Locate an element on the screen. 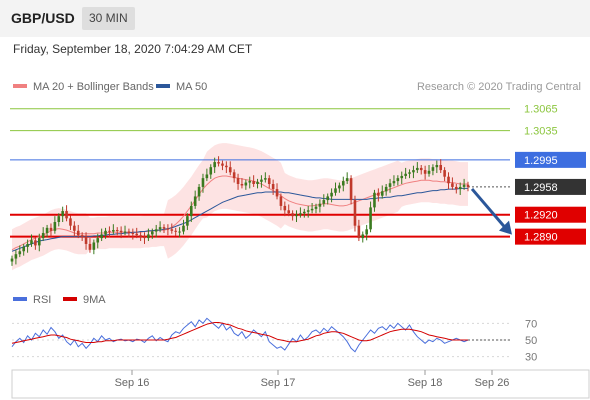  rsi-tick-30: 30 is located at coordinates (531, 358).